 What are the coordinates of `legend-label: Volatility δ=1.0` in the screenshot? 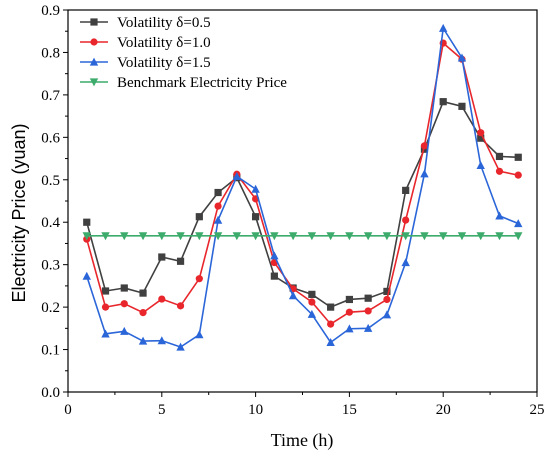 It's located at (164, 43).